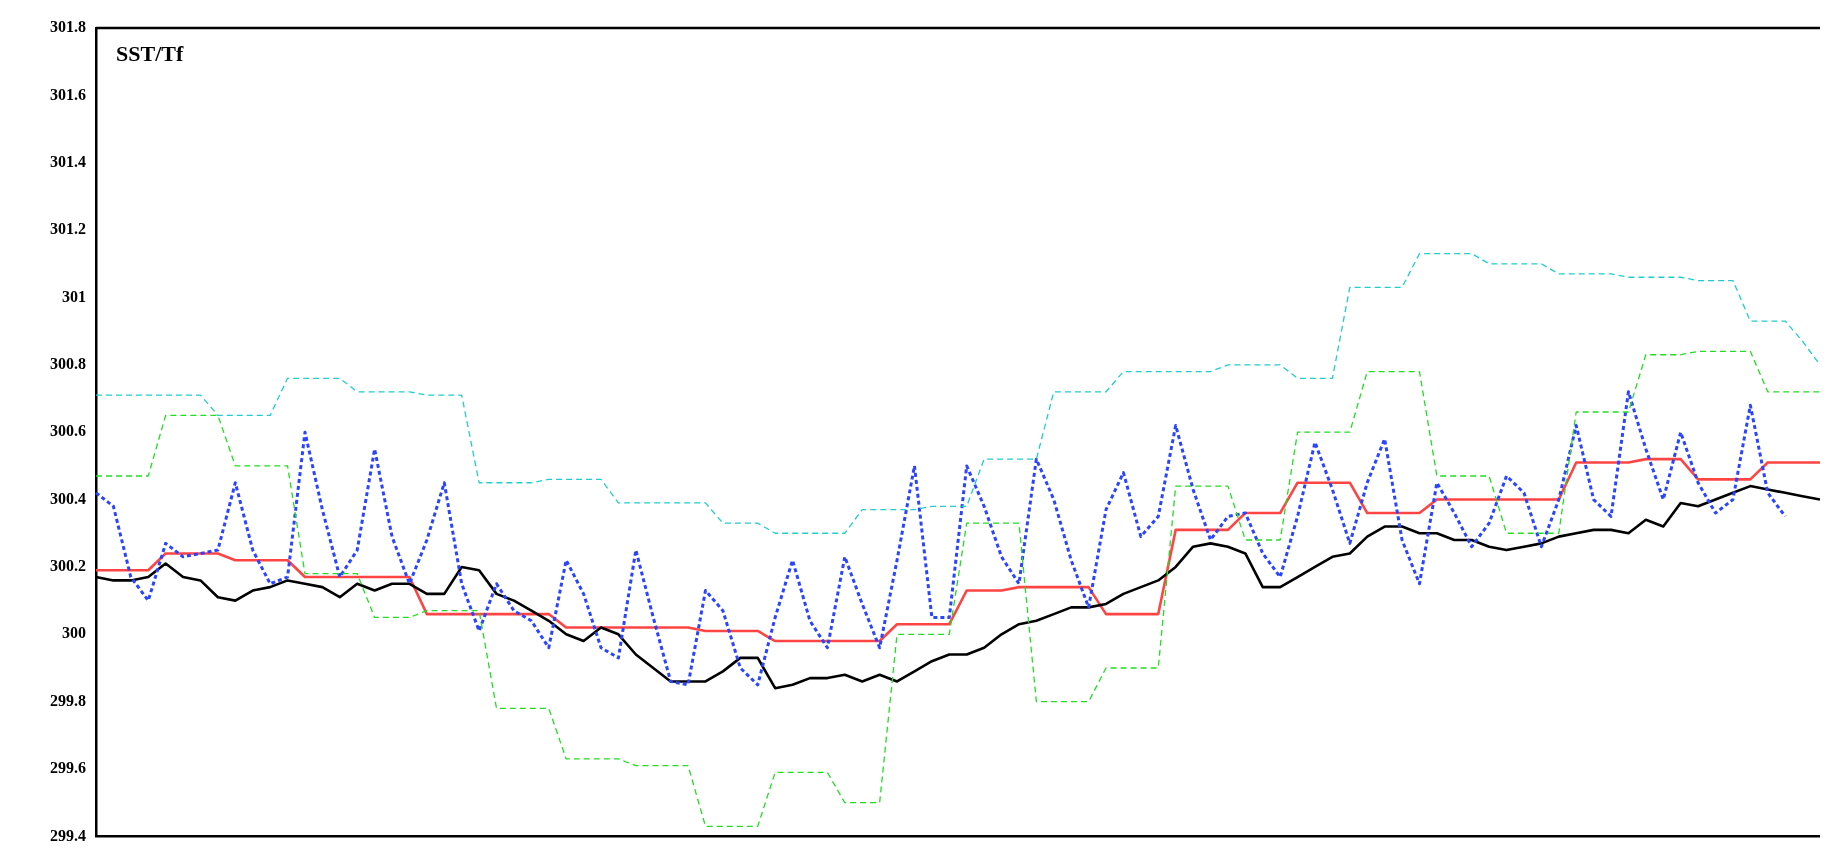 The width and height of the screenshot is (1828, 858). What do you see at coordinates (68, 363) in the screenshot?
I see `y-tick-label: 300.8` at bounding box center [68, 363].